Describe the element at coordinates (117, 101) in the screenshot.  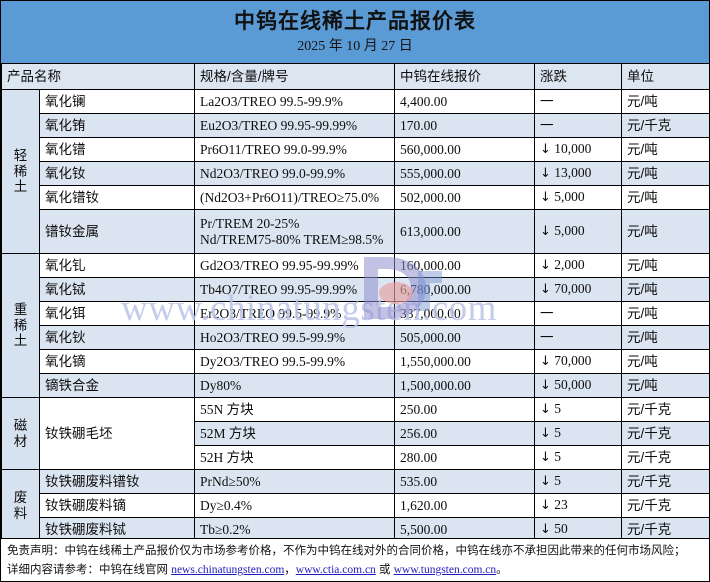
I see `product-name-cell: 氧化镧` at that location.